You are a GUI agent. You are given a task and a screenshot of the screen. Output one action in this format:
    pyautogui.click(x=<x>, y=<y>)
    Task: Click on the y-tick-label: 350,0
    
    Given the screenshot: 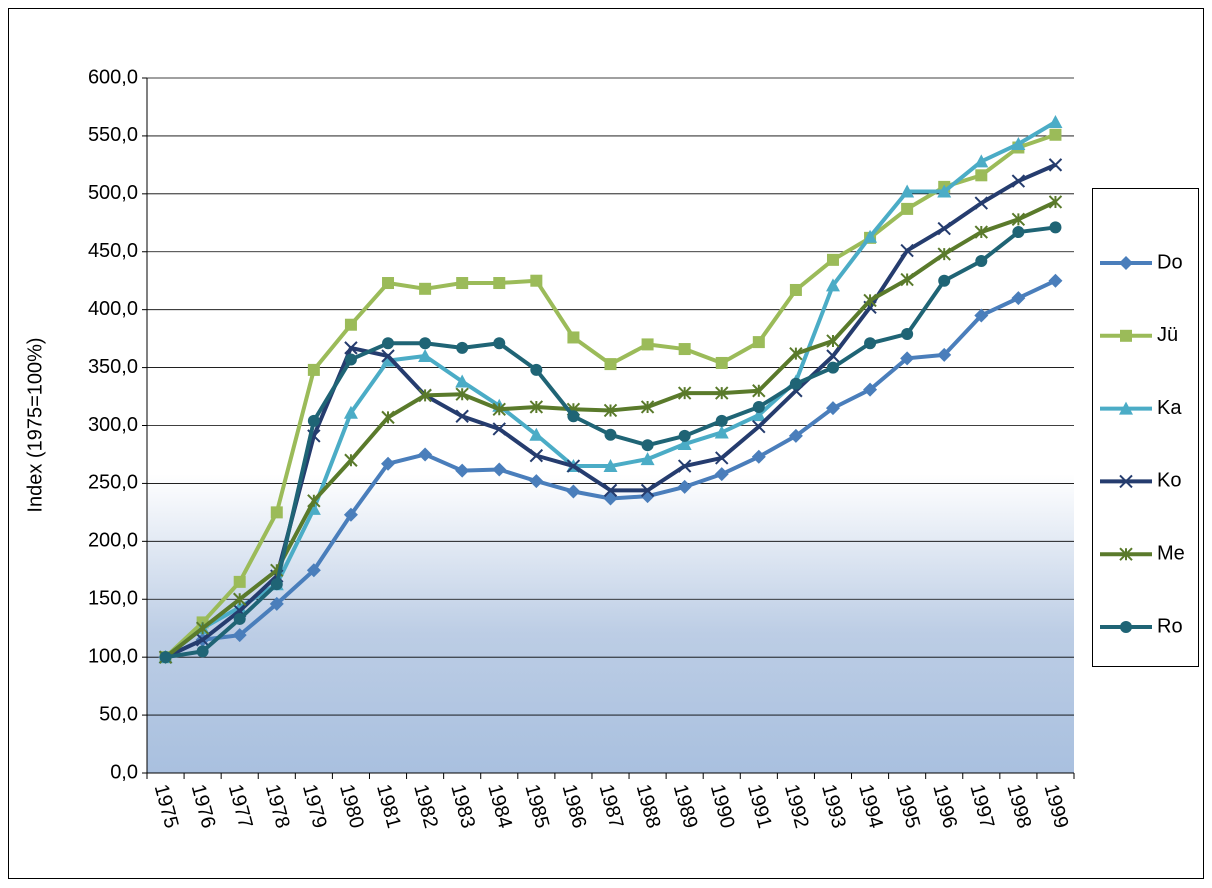 What is the action you would take?
    pyautogui.click(x=113, y=367)
    